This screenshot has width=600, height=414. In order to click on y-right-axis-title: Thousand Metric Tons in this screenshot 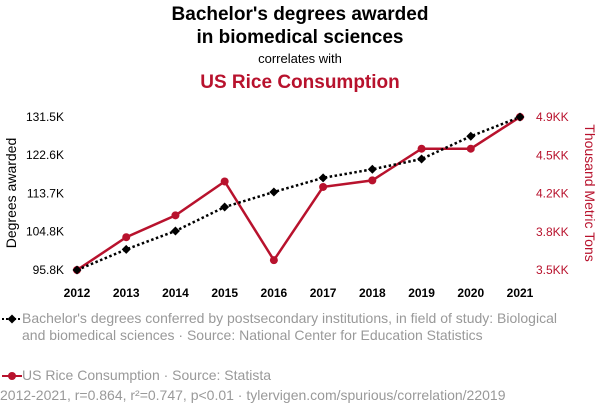, I will do `click(590, 192)`.